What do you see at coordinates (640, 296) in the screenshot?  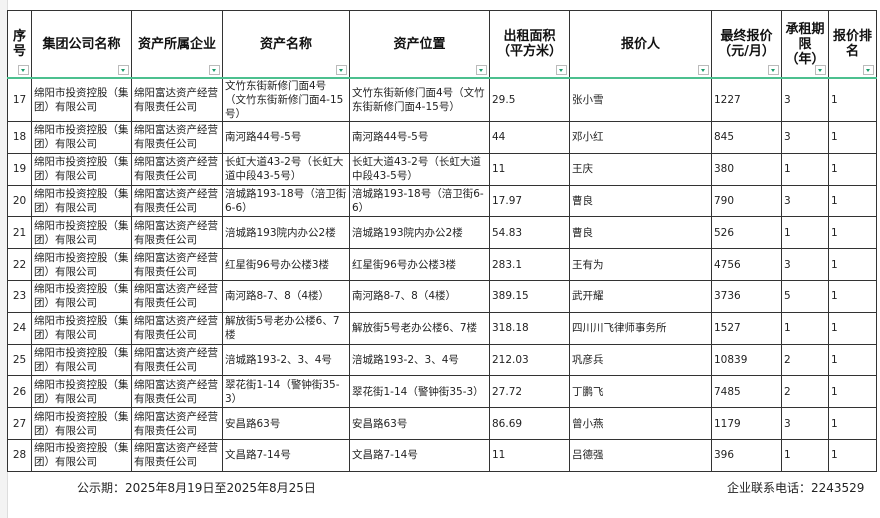 I see `table-cell: 武开耀` at bounding box center [640, 296].